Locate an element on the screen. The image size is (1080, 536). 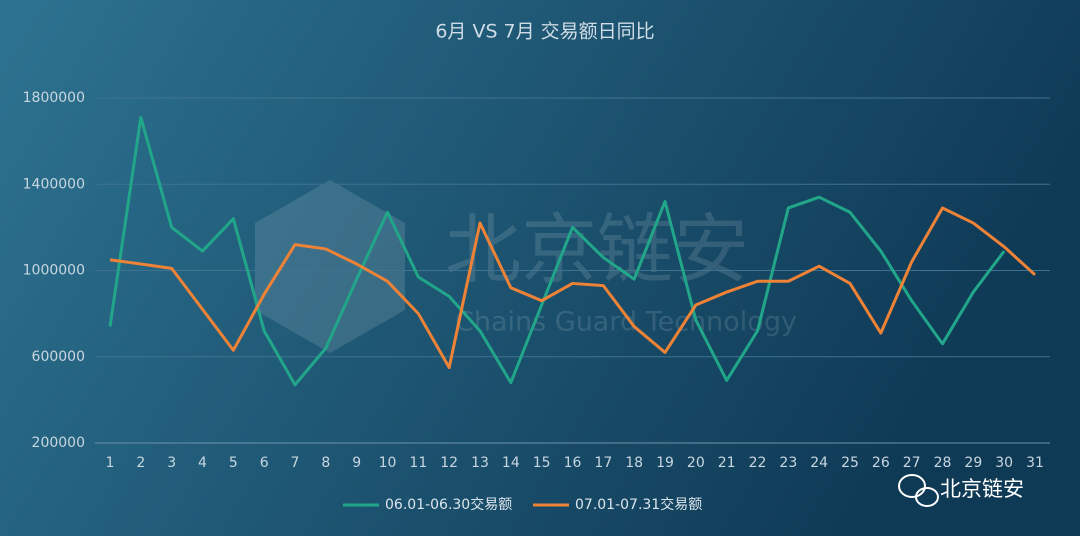
x-tick-label: 10 is located at coordinates (388, 463).